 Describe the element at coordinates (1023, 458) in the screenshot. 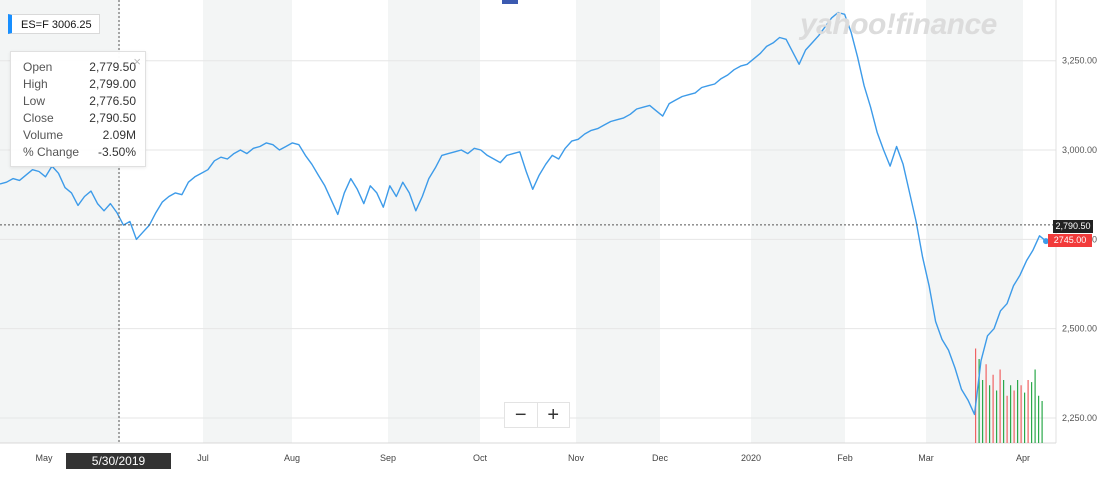

I see `x-tick-label: Apr` at that location.